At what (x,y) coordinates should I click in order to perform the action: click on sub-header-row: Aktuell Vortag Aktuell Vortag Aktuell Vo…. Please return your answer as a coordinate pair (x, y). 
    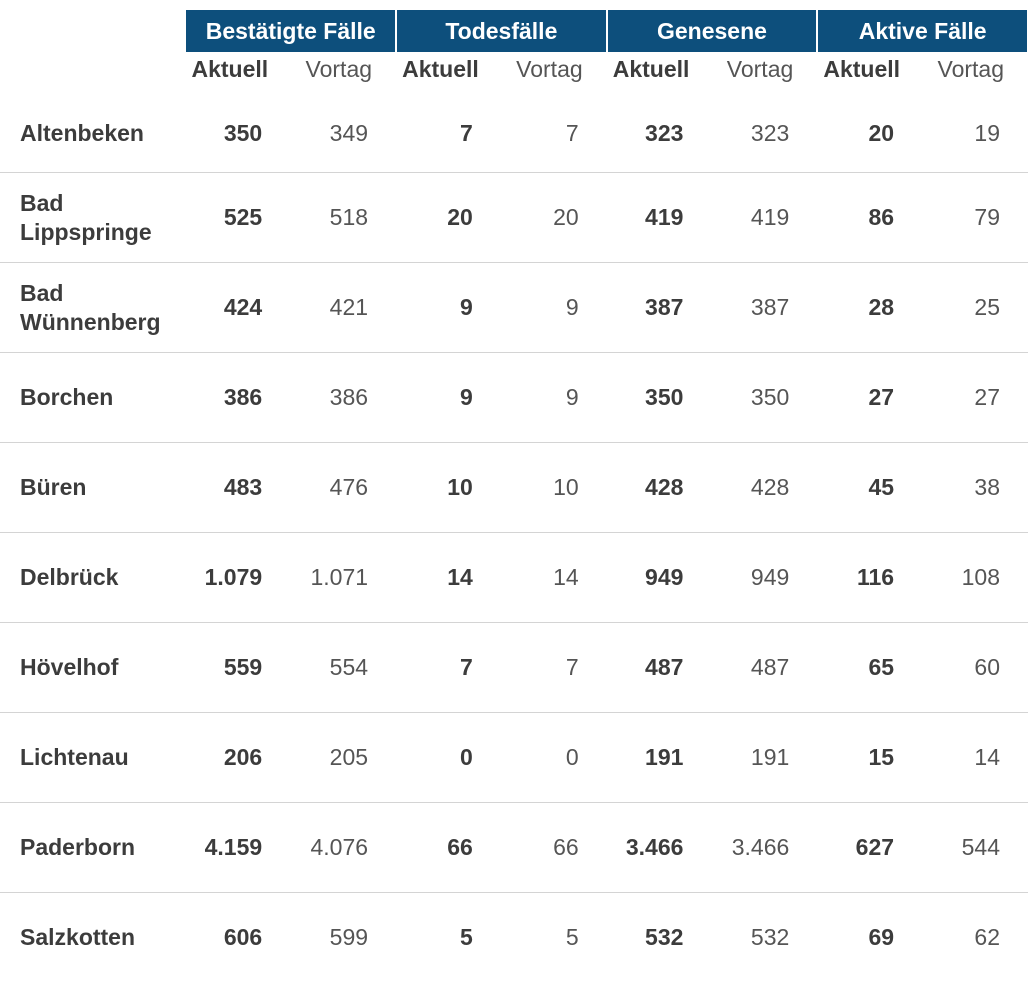
    Looking at the image, I should click on (514, 73).